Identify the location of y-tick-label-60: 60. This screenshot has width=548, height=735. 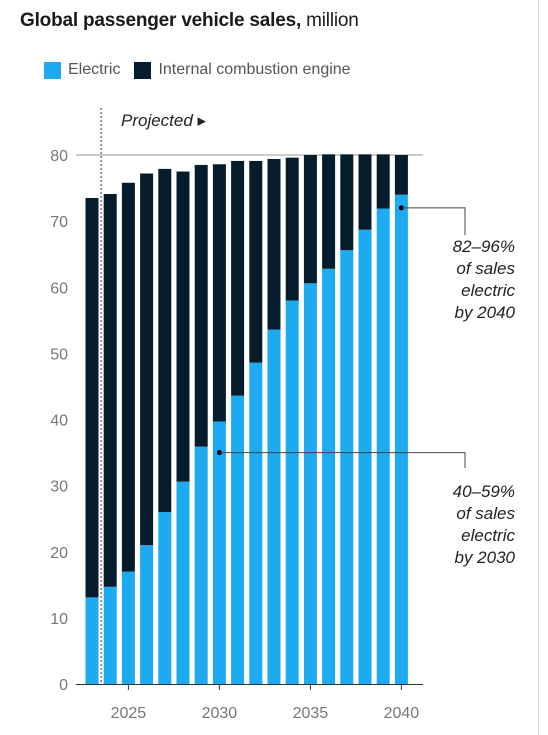
(59, 288).